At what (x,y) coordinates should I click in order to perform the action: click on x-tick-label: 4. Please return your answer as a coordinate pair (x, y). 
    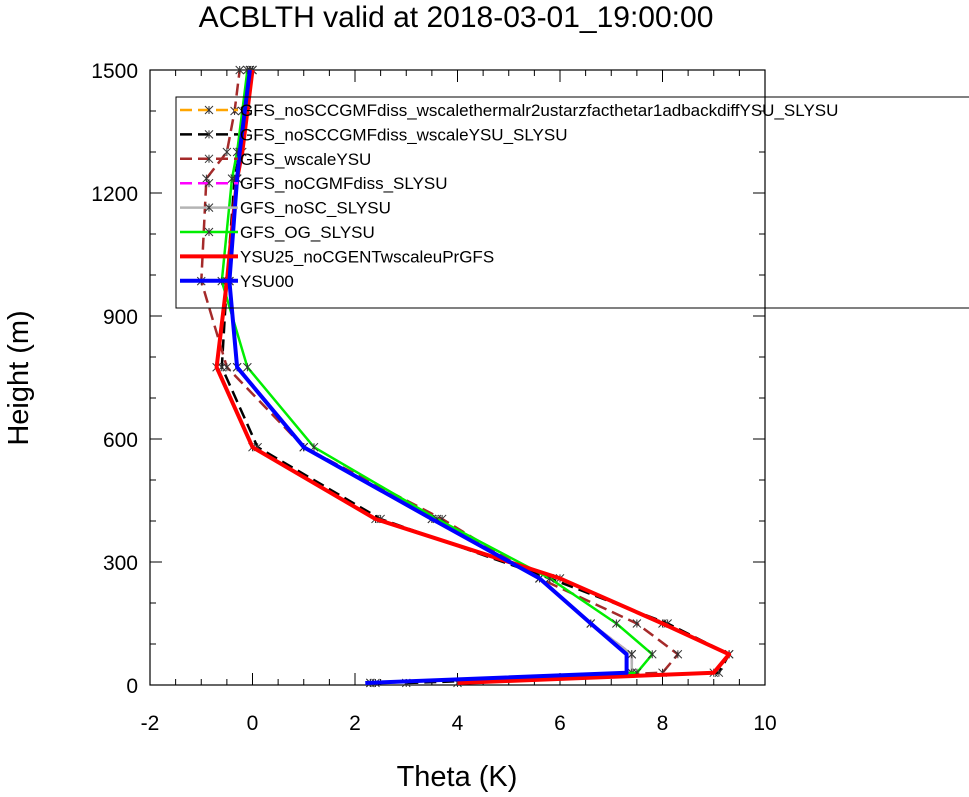
    Looking at the image, I should click on (458, 723).